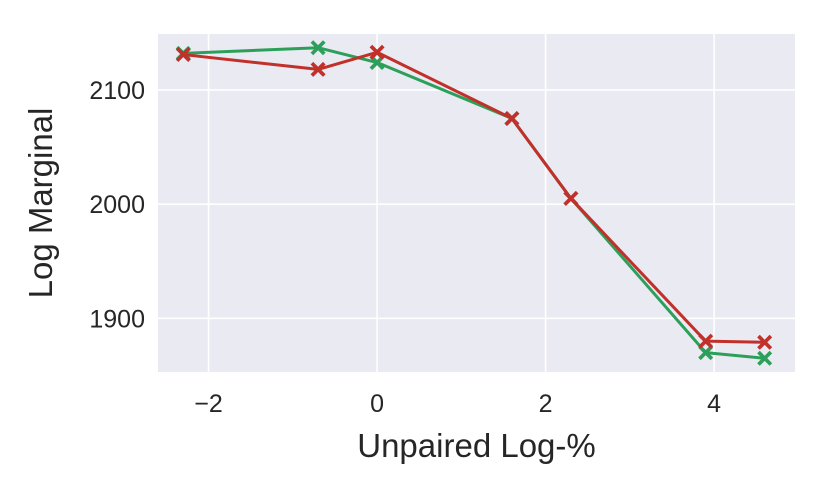 The image size is (830, 498). What do you see at coordinates (546, 404) in the screenshot?
I see `x-tick-label: 2` at bounding box center [546, 404].